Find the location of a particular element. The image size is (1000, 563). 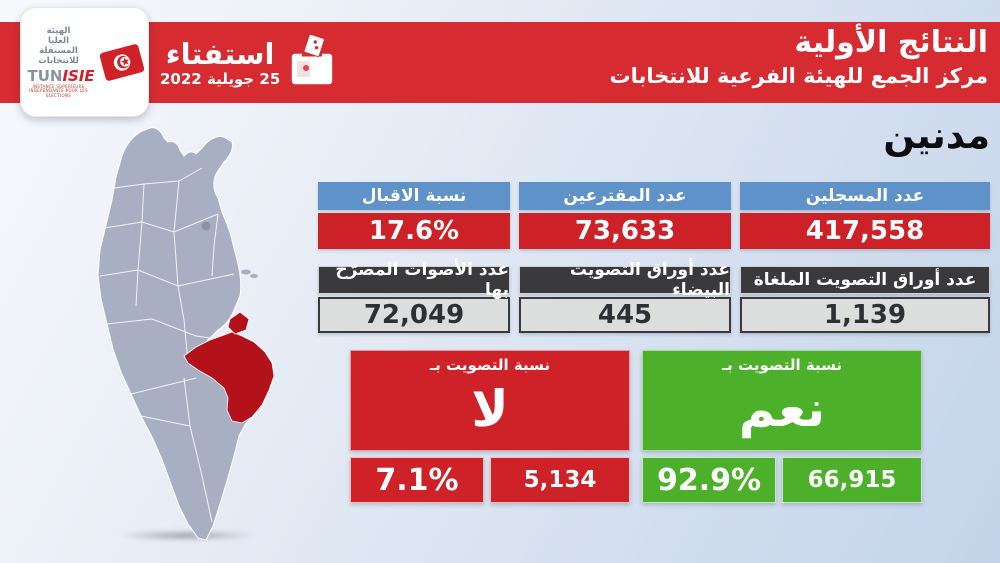

vote-yes-word: نعم is located at coordinates (782, 409).